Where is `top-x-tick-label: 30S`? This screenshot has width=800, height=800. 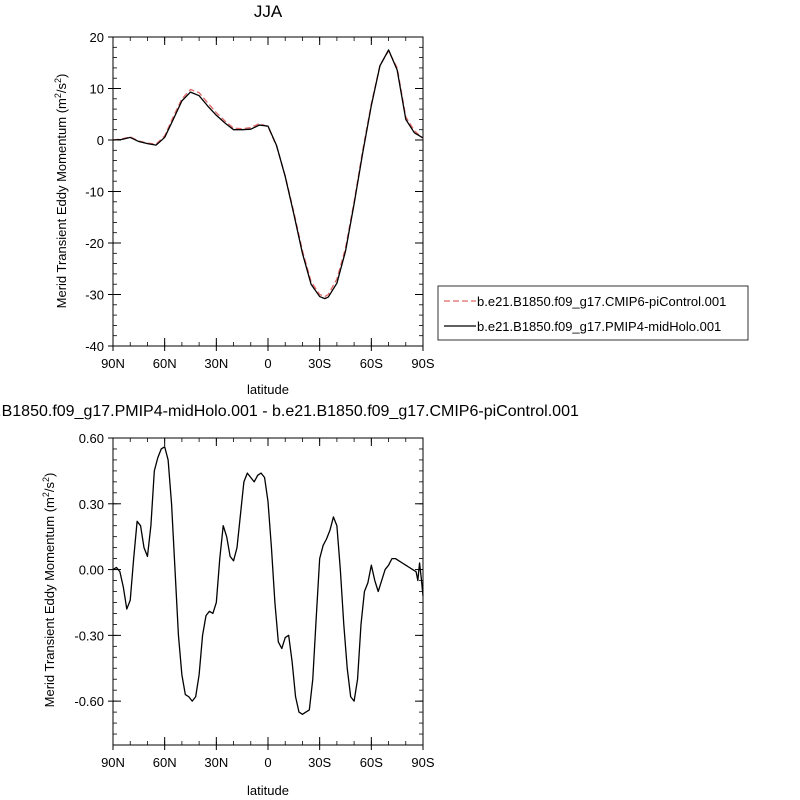
top-x-tick-label: 30S is located at coordinates (319, 363).